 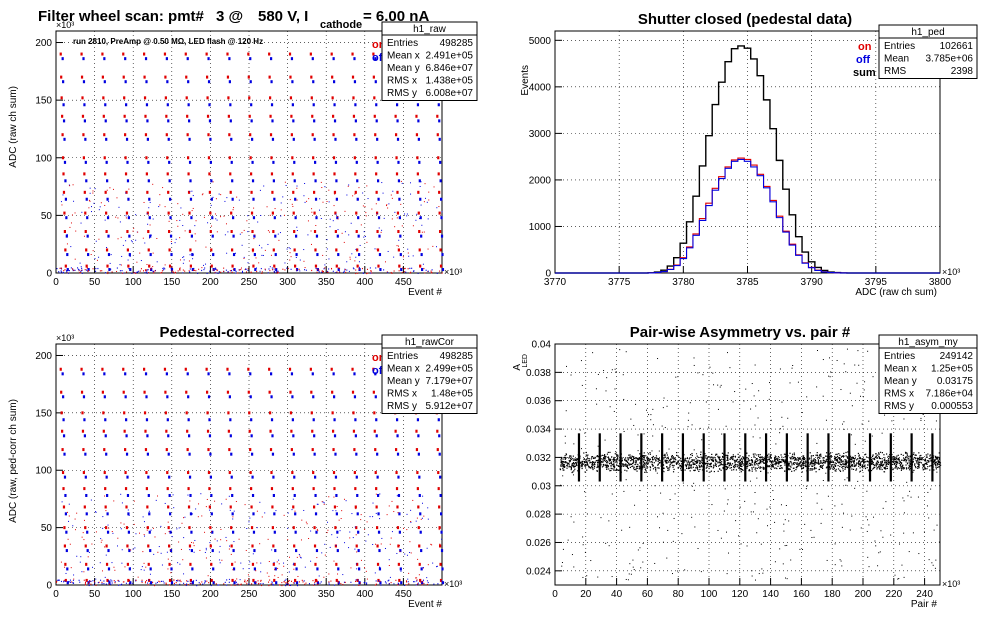 What do you see at coordinates (364, 282) in the screenshot?
I see `x-tick-label: 400` at bounding box center [364, 282].